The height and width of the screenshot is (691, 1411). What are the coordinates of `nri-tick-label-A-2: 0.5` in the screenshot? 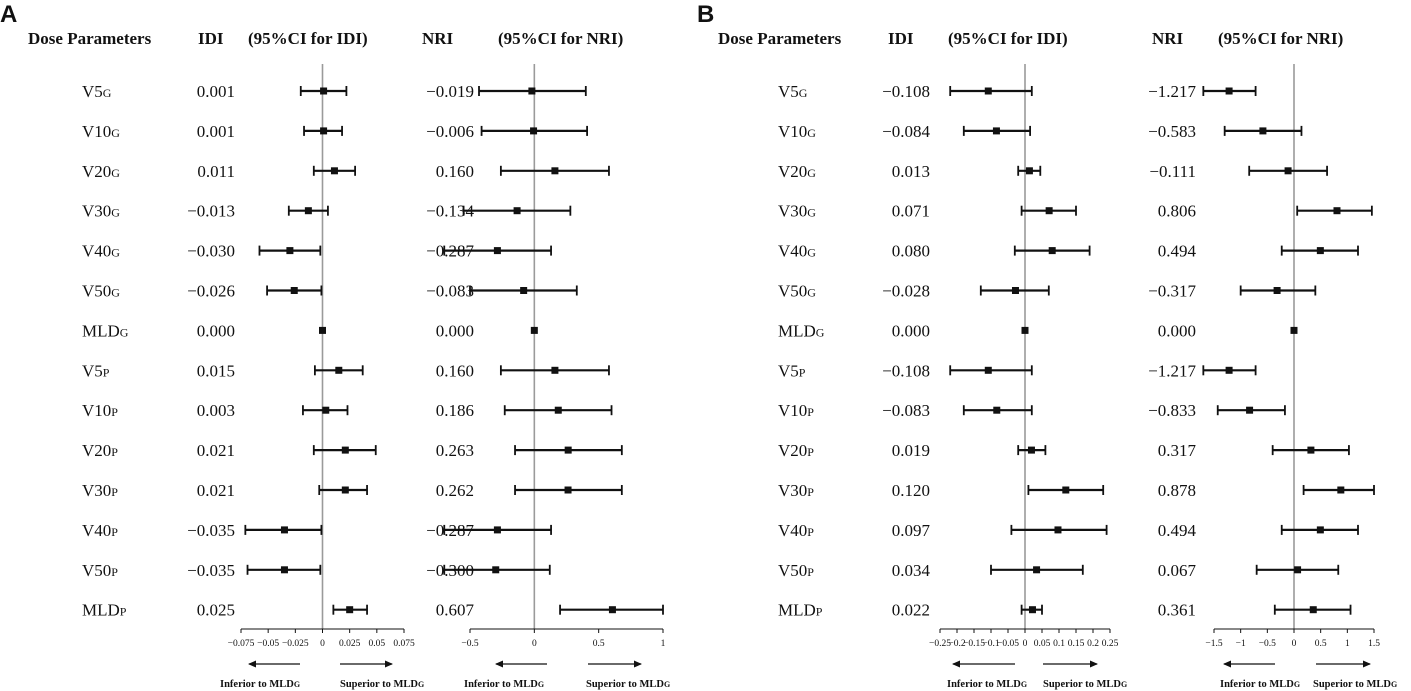 It's located at (599, 644).